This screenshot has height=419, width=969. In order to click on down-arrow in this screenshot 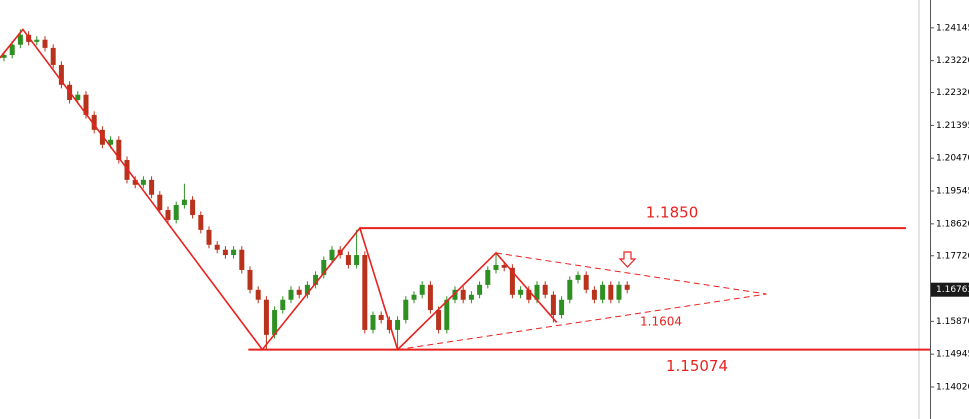, I will do `click(627, 259)`.